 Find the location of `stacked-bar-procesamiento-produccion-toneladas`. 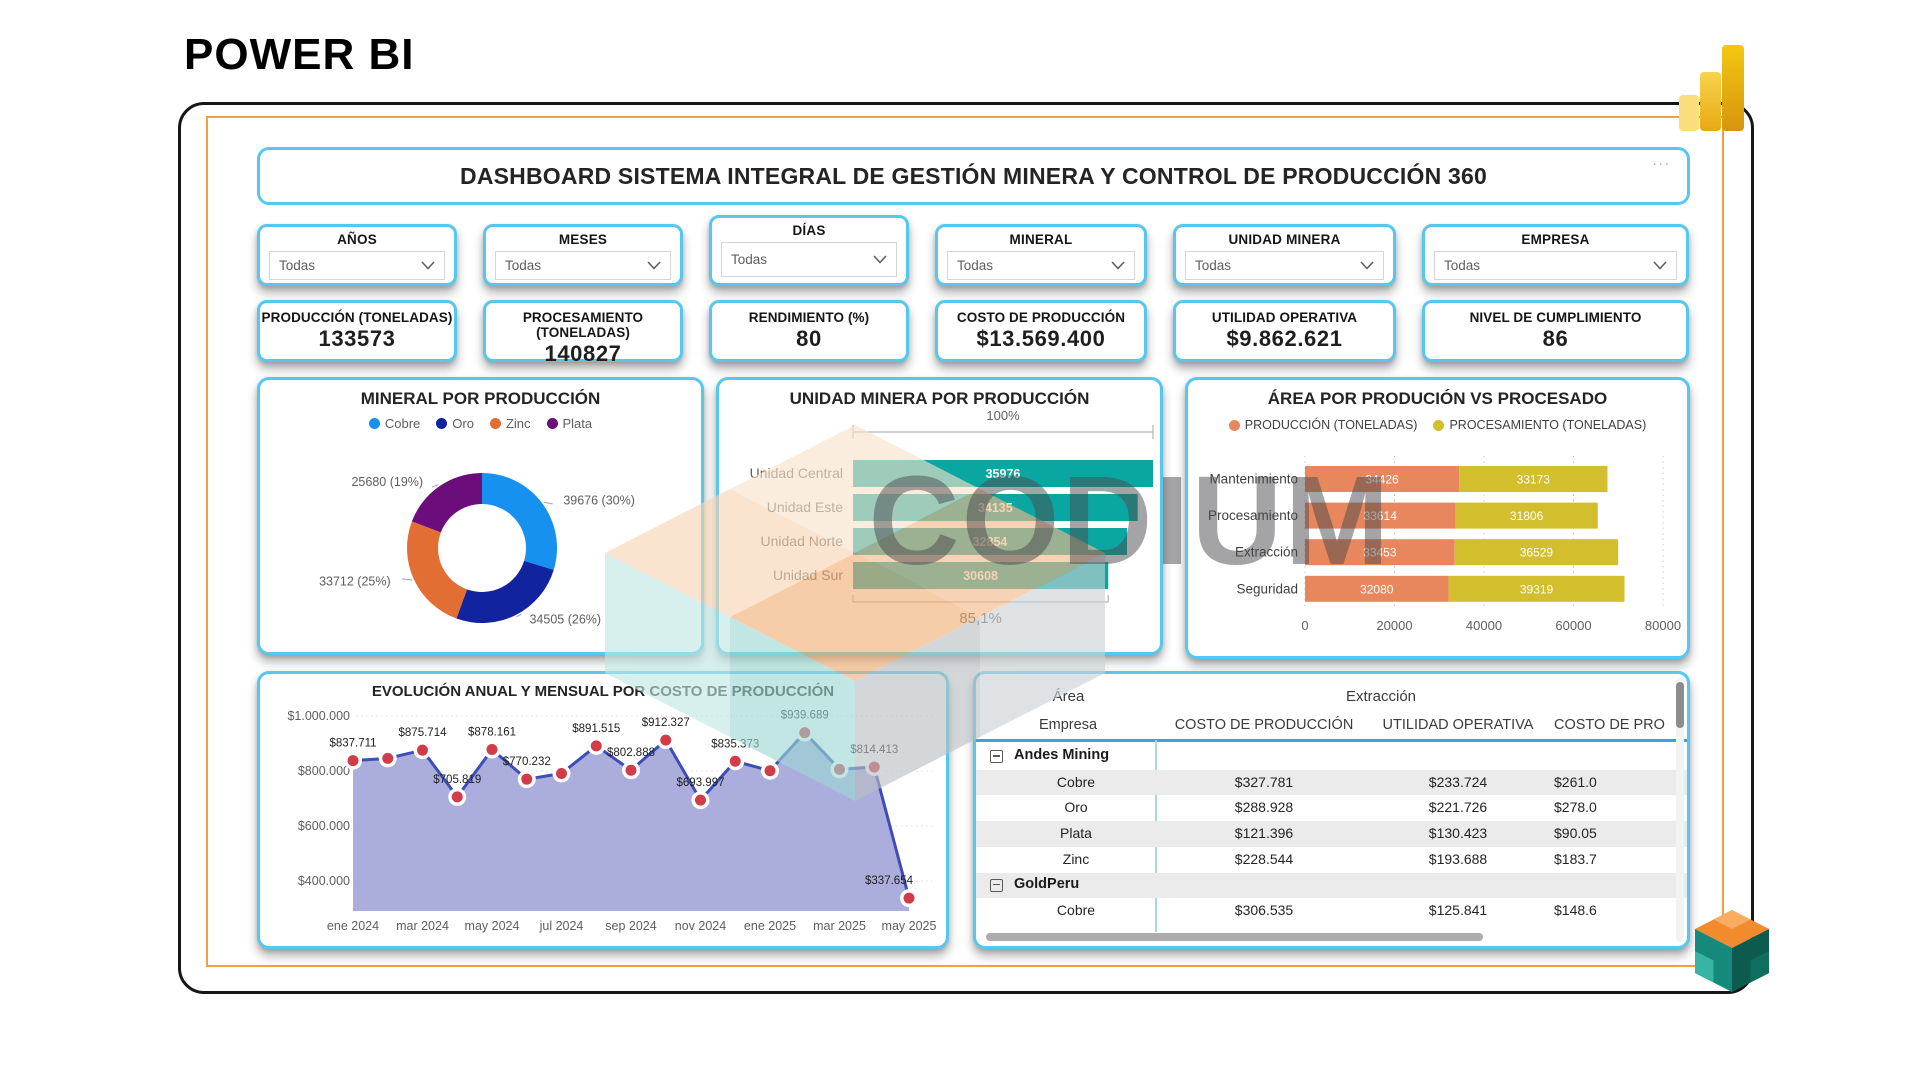

stacked-bar-procesamiento-produccion-toneladas is located at coordinates (1380, 515).